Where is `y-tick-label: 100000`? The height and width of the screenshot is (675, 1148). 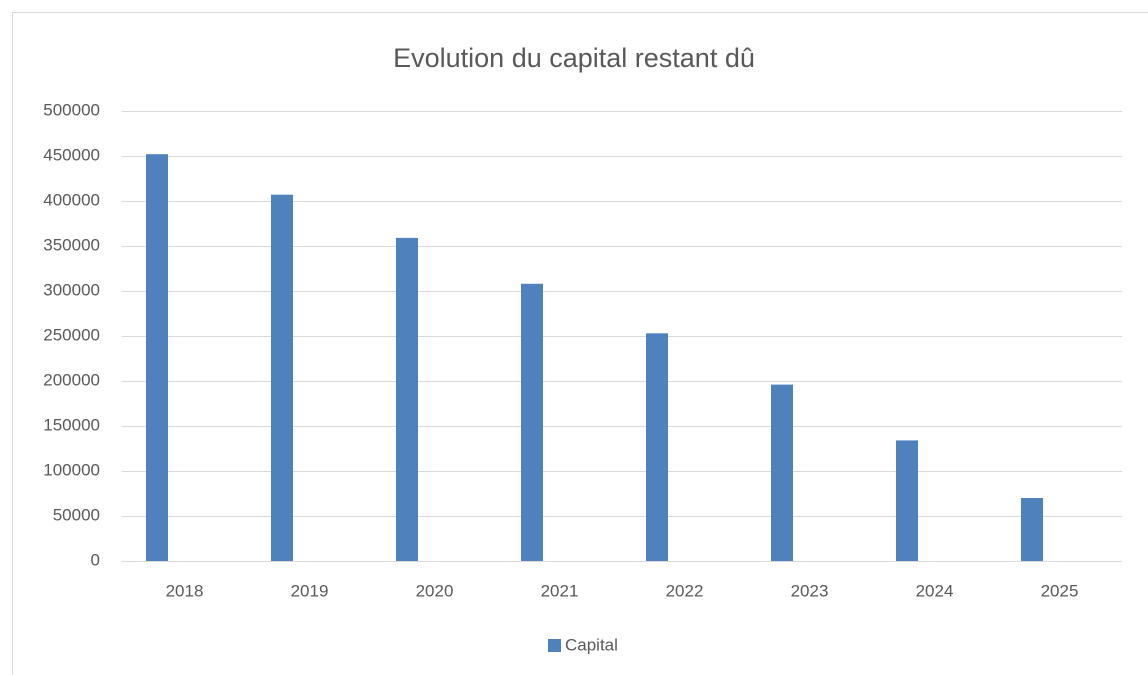 y-tick-label: 100000 is located at coordinates (71, 469).